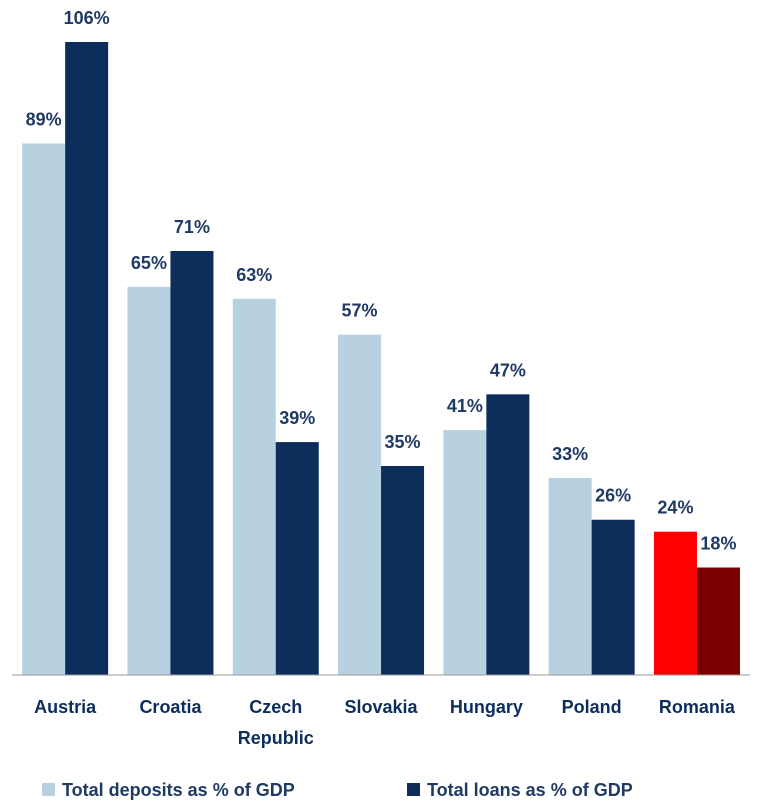 Image resolution: width=758 pixels, height=805 pixels. What do you see at coordinates (613, 496) in the screenshot?
I see `value-label: 26%` at bounding box center [613, 496].